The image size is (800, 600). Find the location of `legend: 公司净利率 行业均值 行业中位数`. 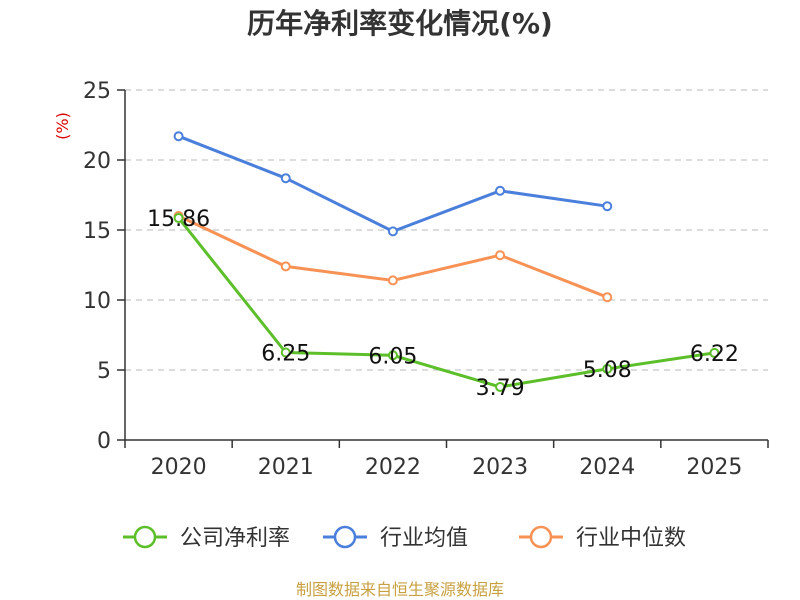

legend: 公司净利率 行业均值 行业中位数 is located at coordinates (404, 538).